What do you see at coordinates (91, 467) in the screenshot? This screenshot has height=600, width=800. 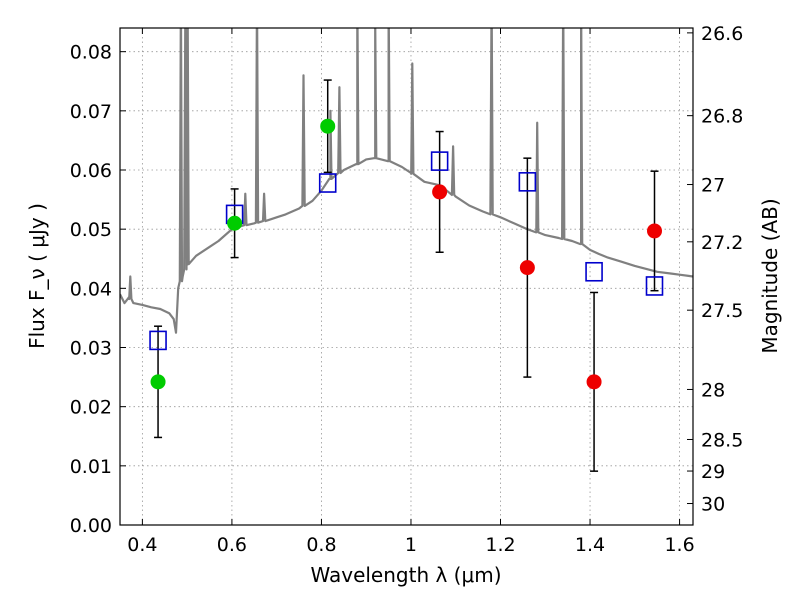 I see `y-tick-label: 0.01` at bounding box center [91, 467].